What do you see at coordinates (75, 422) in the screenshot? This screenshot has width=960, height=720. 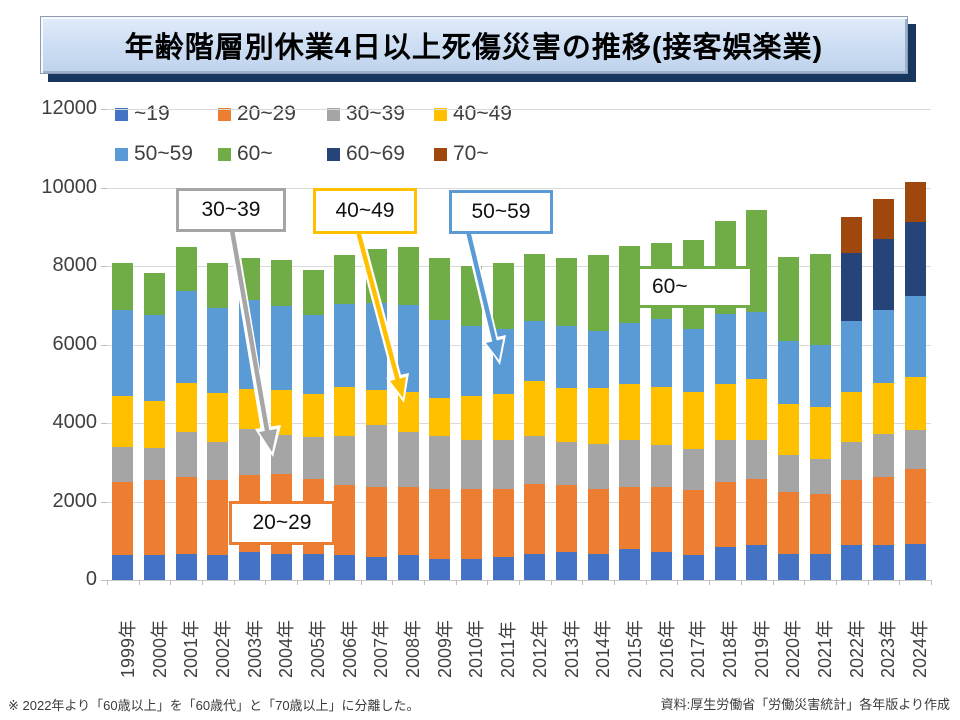 I see `y-axis-label: 4000` at bounding box center [75, 422].